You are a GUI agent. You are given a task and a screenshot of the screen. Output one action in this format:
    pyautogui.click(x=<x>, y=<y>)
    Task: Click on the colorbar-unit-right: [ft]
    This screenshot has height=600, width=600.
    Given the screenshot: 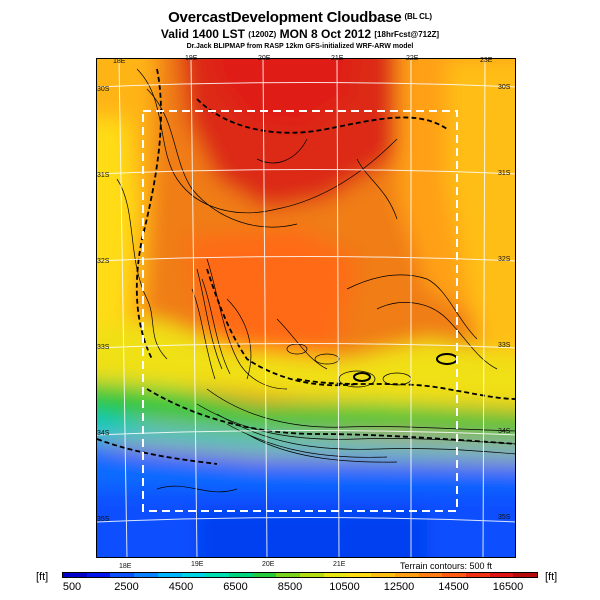 What is the action you would take?
    pyautogui.click(x=551, y=577)
    